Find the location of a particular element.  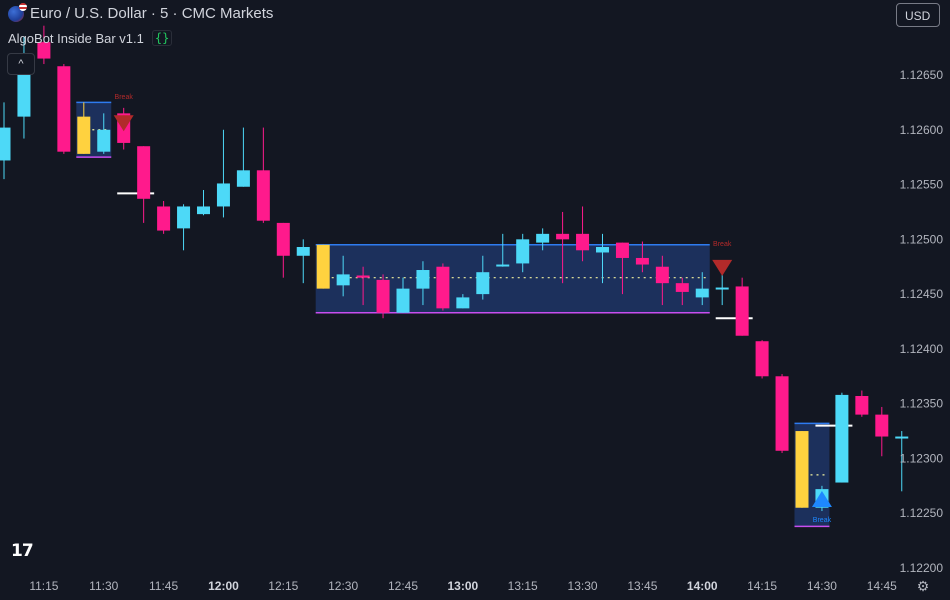

source-code-icon: {} is located at coordinates (162, 38).